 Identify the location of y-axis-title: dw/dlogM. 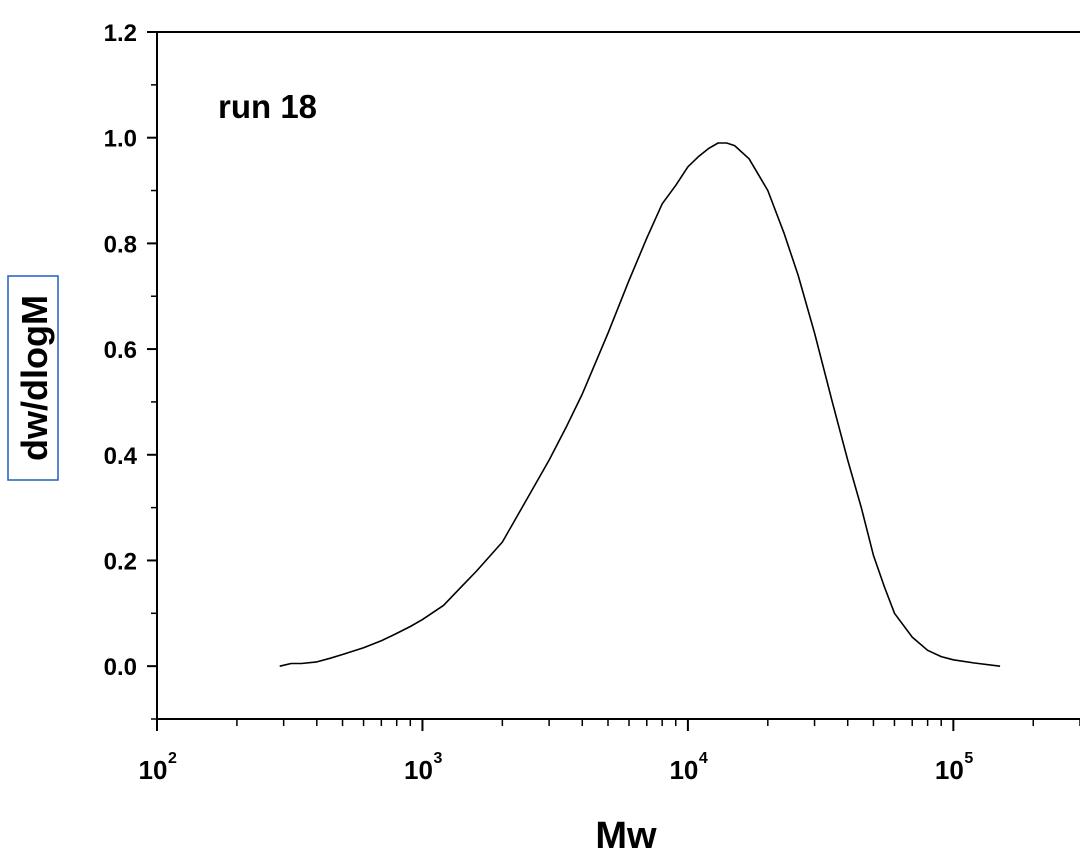
(34, 378).